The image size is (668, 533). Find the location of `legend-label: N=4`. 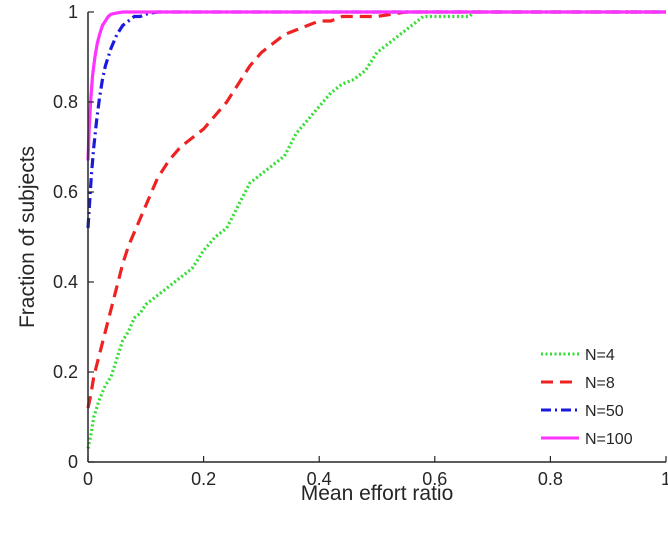

legend-label: N=4 is located at coordinates (600, 355).